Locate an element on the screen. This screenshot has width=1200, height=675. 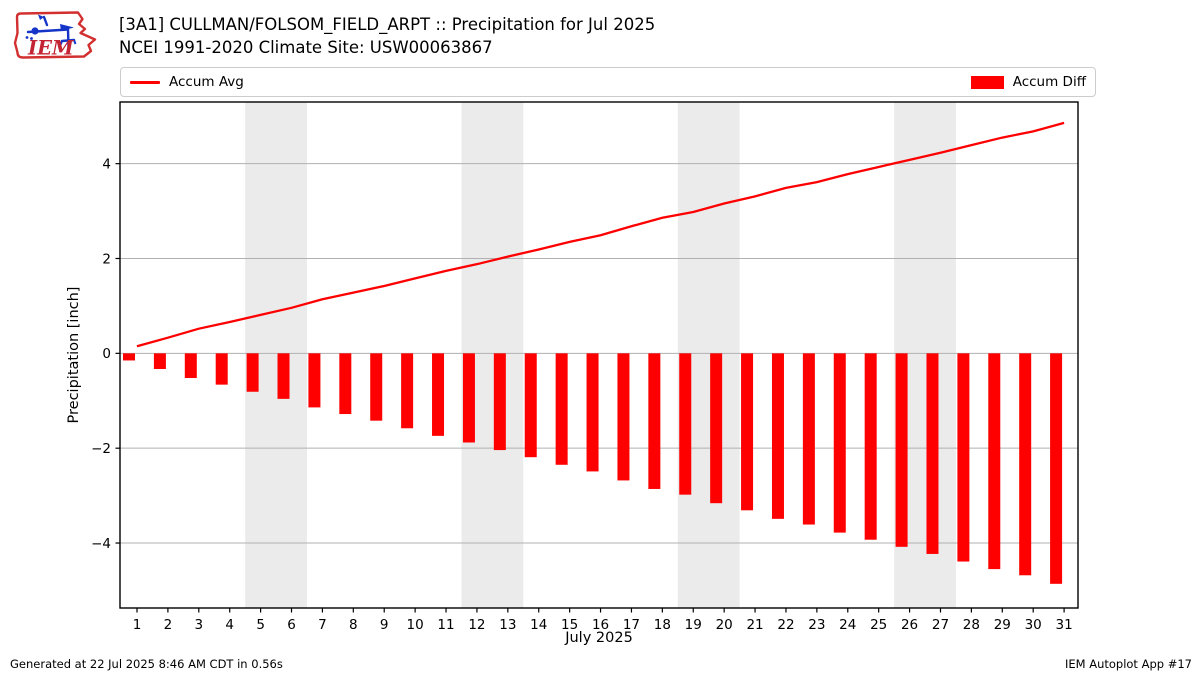
x-tick-label: 12 is located at coordinates (476, 625).